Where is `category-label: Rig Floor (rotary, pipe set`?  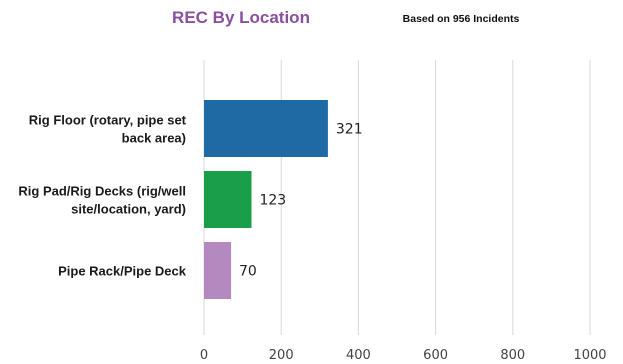
category-label: Rig Floor (rotary, pipe set is located at coordinates (108, 120).